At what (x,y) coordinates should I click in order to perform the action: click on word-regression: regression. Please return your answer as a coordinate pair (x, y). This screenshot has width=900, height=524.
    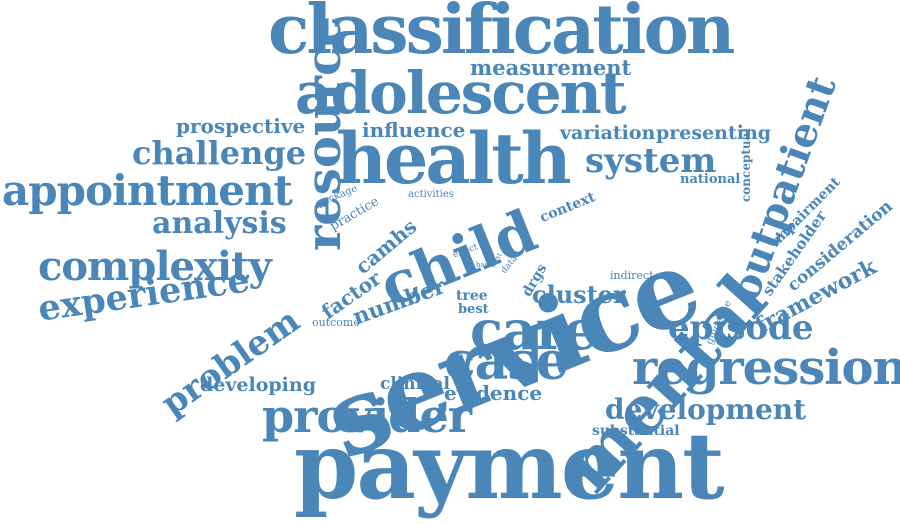
    Looking at the image, I should click on (766, 368).